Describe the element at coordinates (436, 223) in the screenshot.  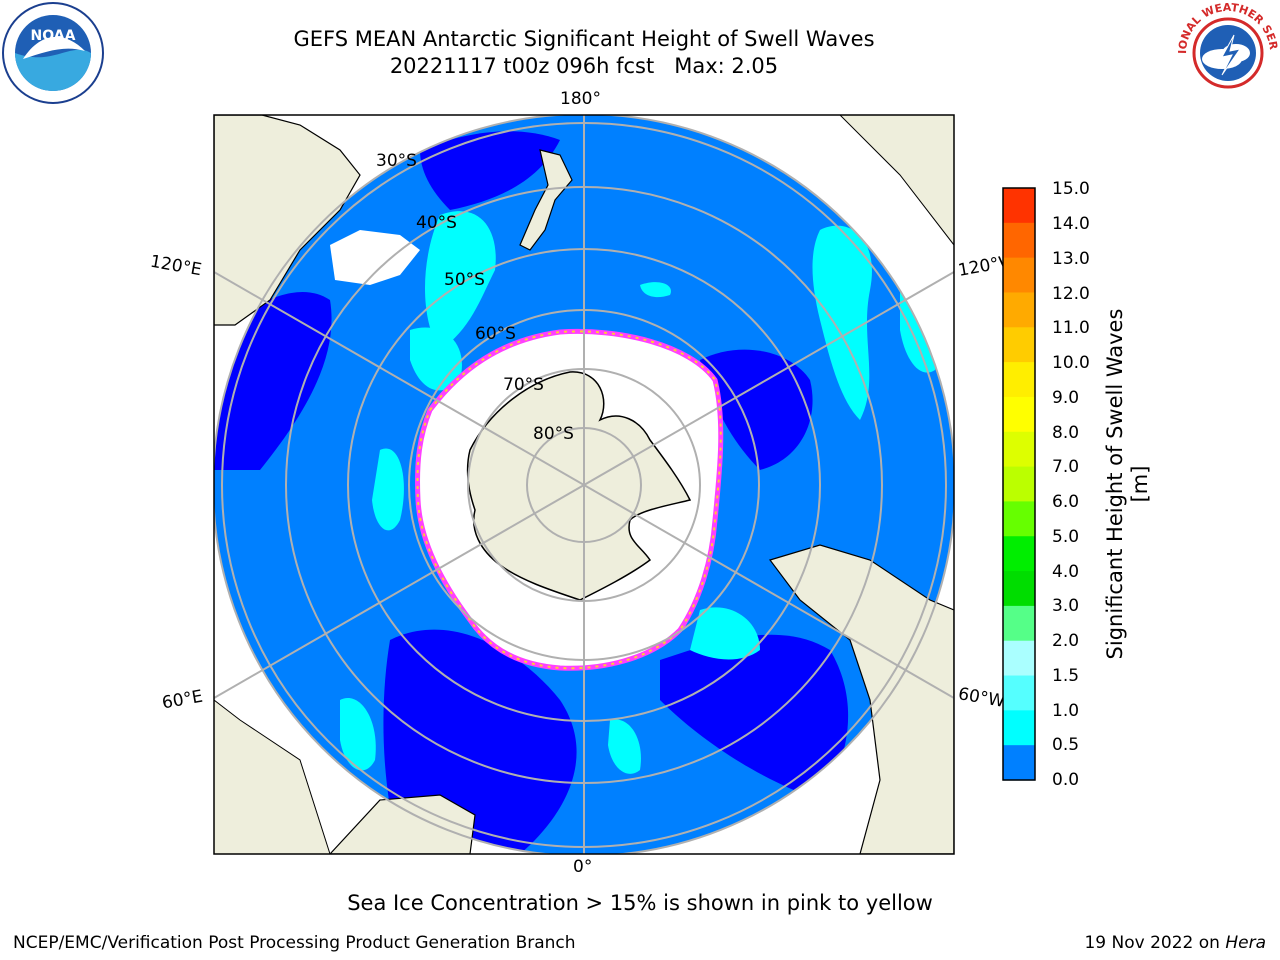
I see `lat-label-40s: 40°S` at that location.